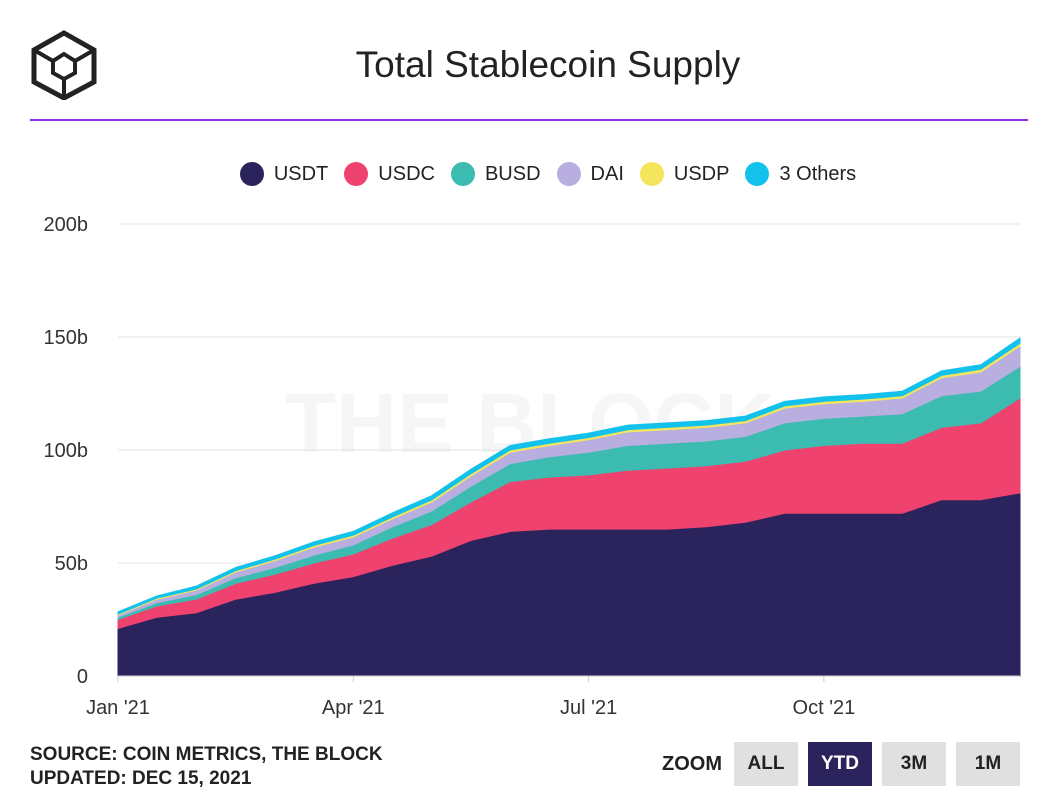  What do you see at coordinates (818, 173) in the screenshot?
I see `legend-label-others: 3 Others` at bounding box center [818, 173].